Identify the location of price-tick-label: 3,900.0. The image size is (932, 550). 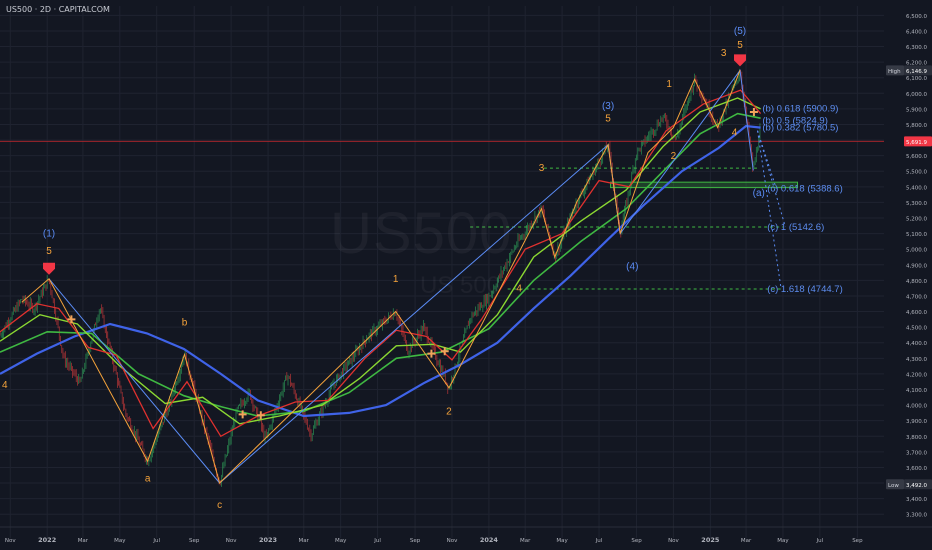
(916, 422).